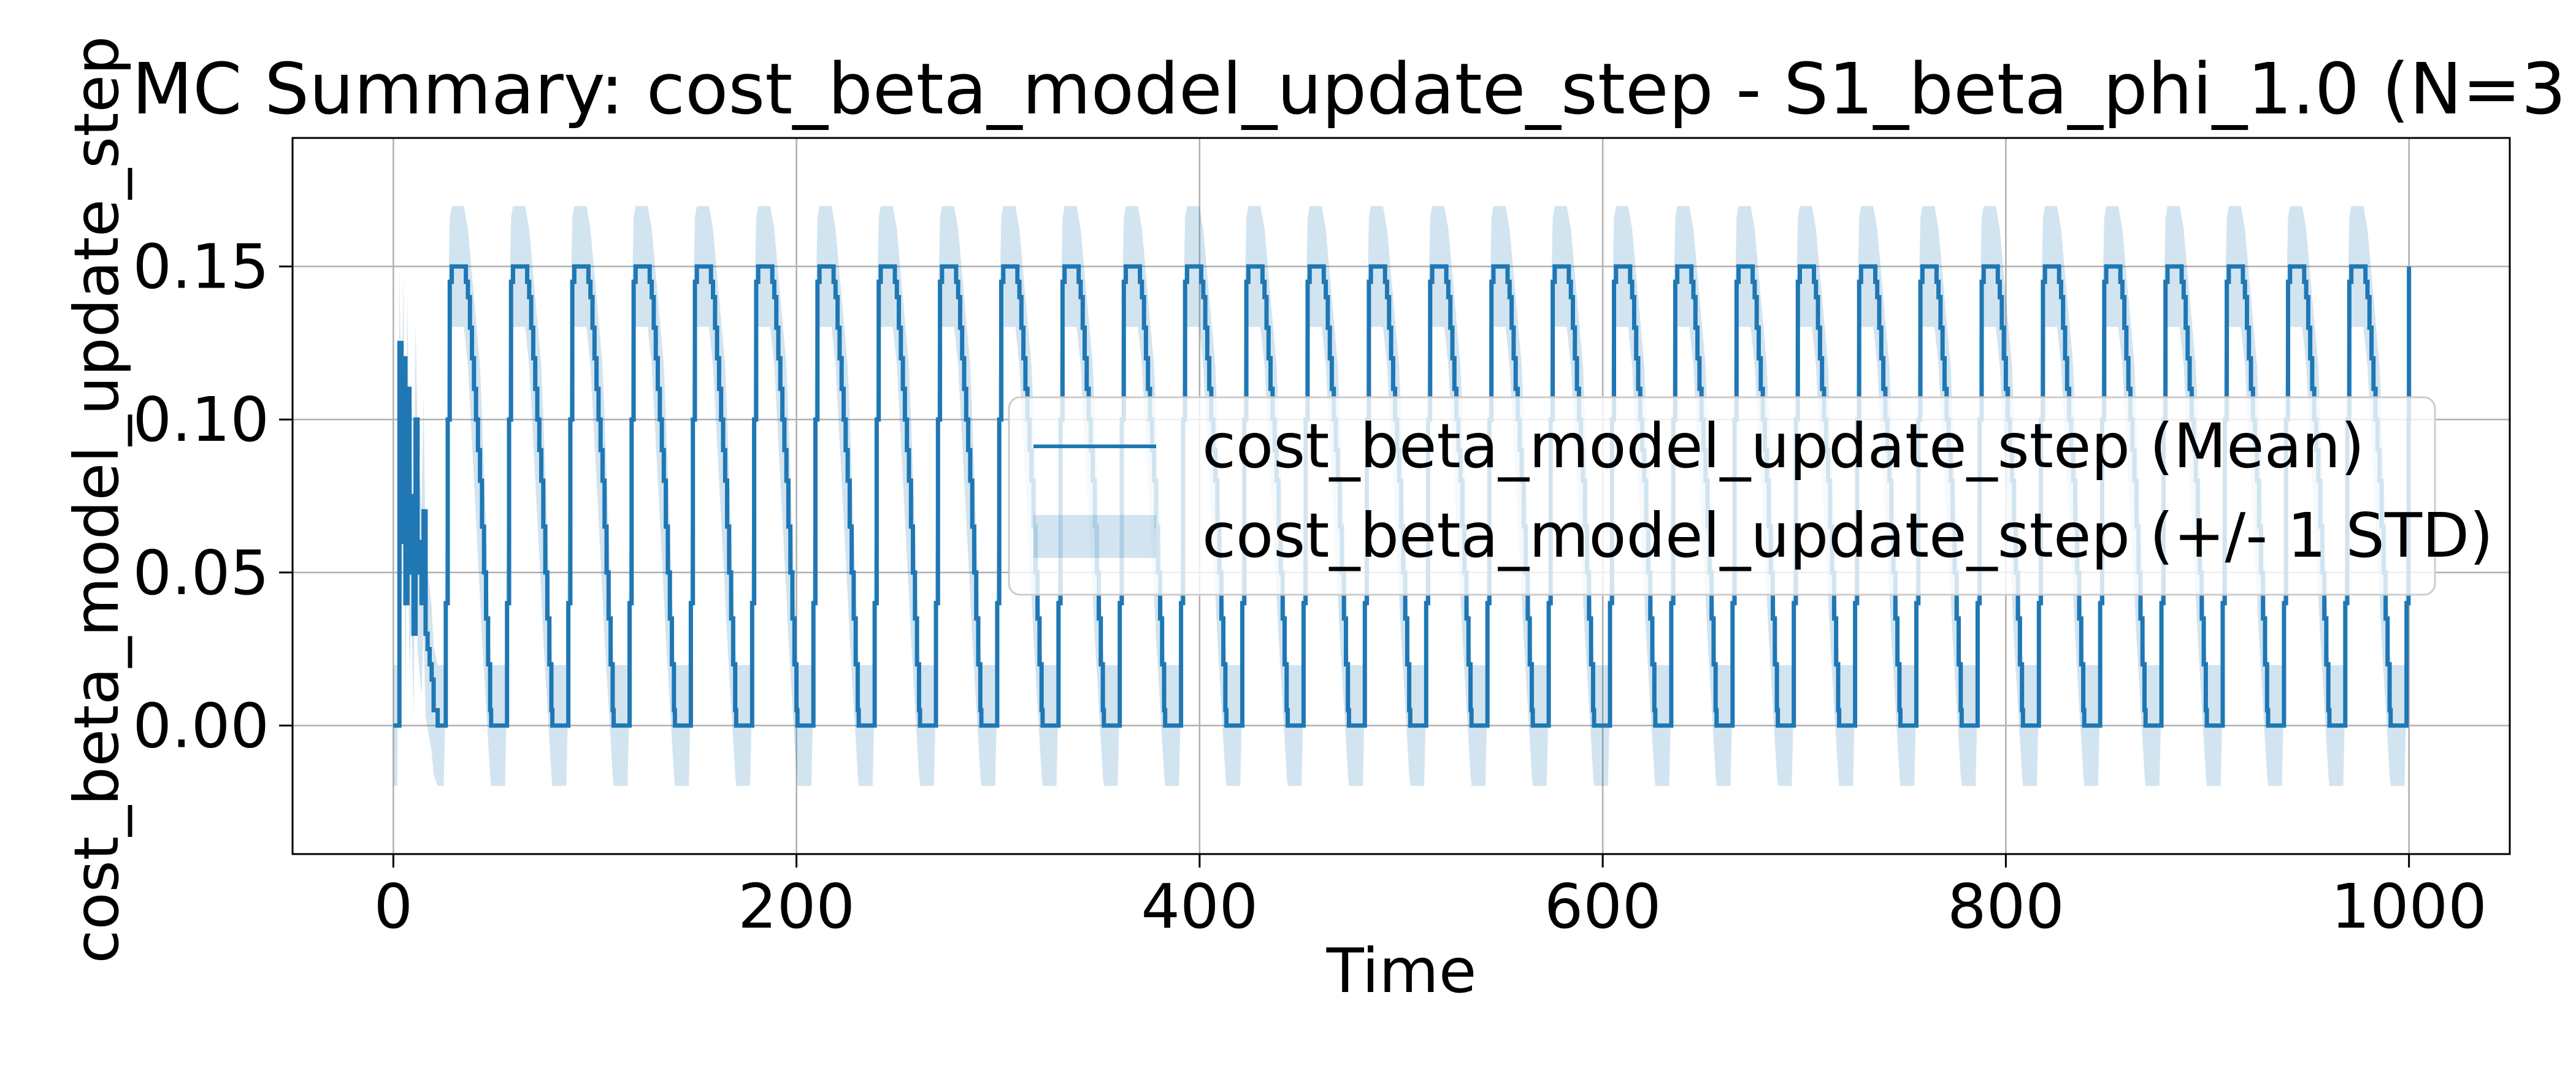  What do you see at coordinates (1783, 446) in the screenshot?
I see `legend-mean-label: cost_beta_model_update_step (Mean)` at bounding box center [1783, 446].